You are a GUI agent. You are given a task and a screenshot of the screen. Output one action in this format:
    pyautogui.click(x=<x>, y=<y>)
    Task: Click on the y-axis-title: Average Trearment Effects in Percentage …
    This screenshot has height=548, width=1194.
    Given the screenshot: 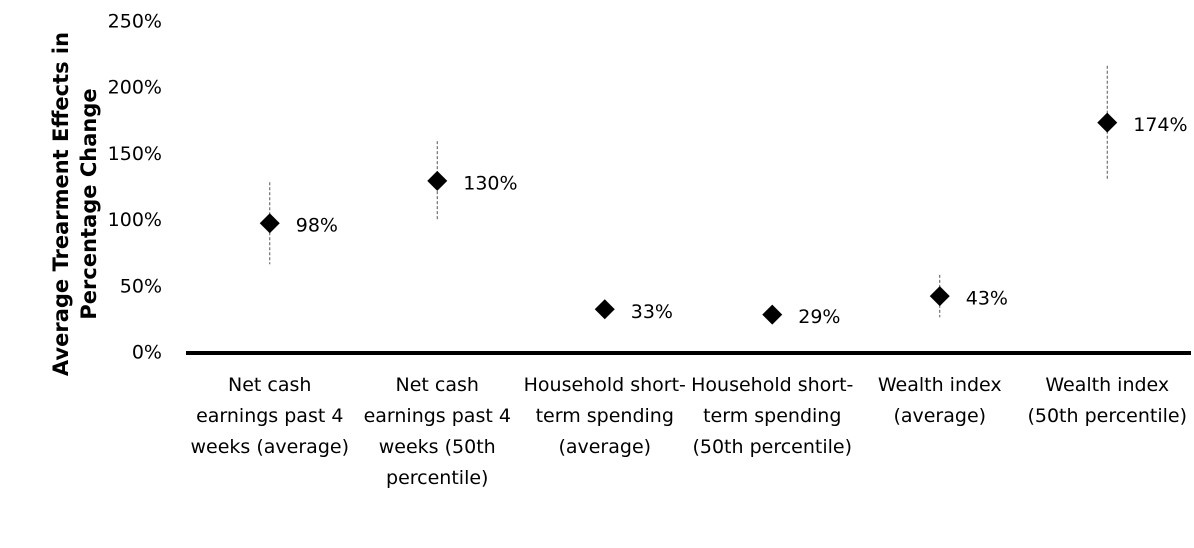 What is the action you would take?
    pyautogui.click(x=75, y=204)
    